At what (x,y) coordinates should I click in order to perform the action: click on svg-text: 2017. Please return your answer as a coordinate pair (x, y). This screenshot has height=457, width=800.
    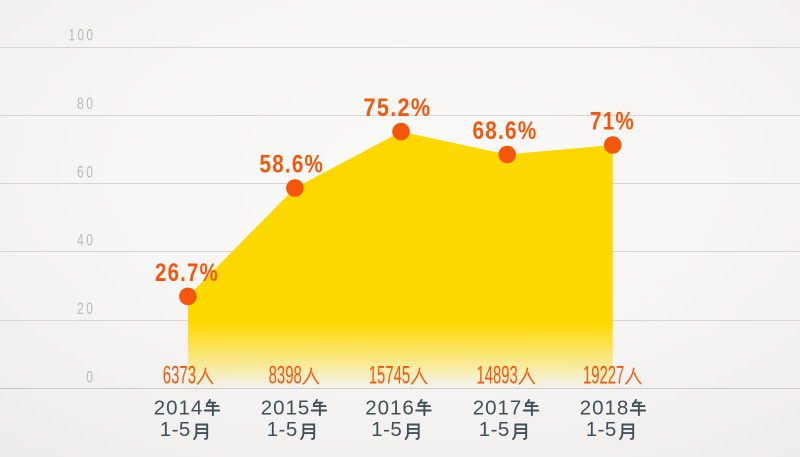
    Looking at the image, I should click on (498, 408).